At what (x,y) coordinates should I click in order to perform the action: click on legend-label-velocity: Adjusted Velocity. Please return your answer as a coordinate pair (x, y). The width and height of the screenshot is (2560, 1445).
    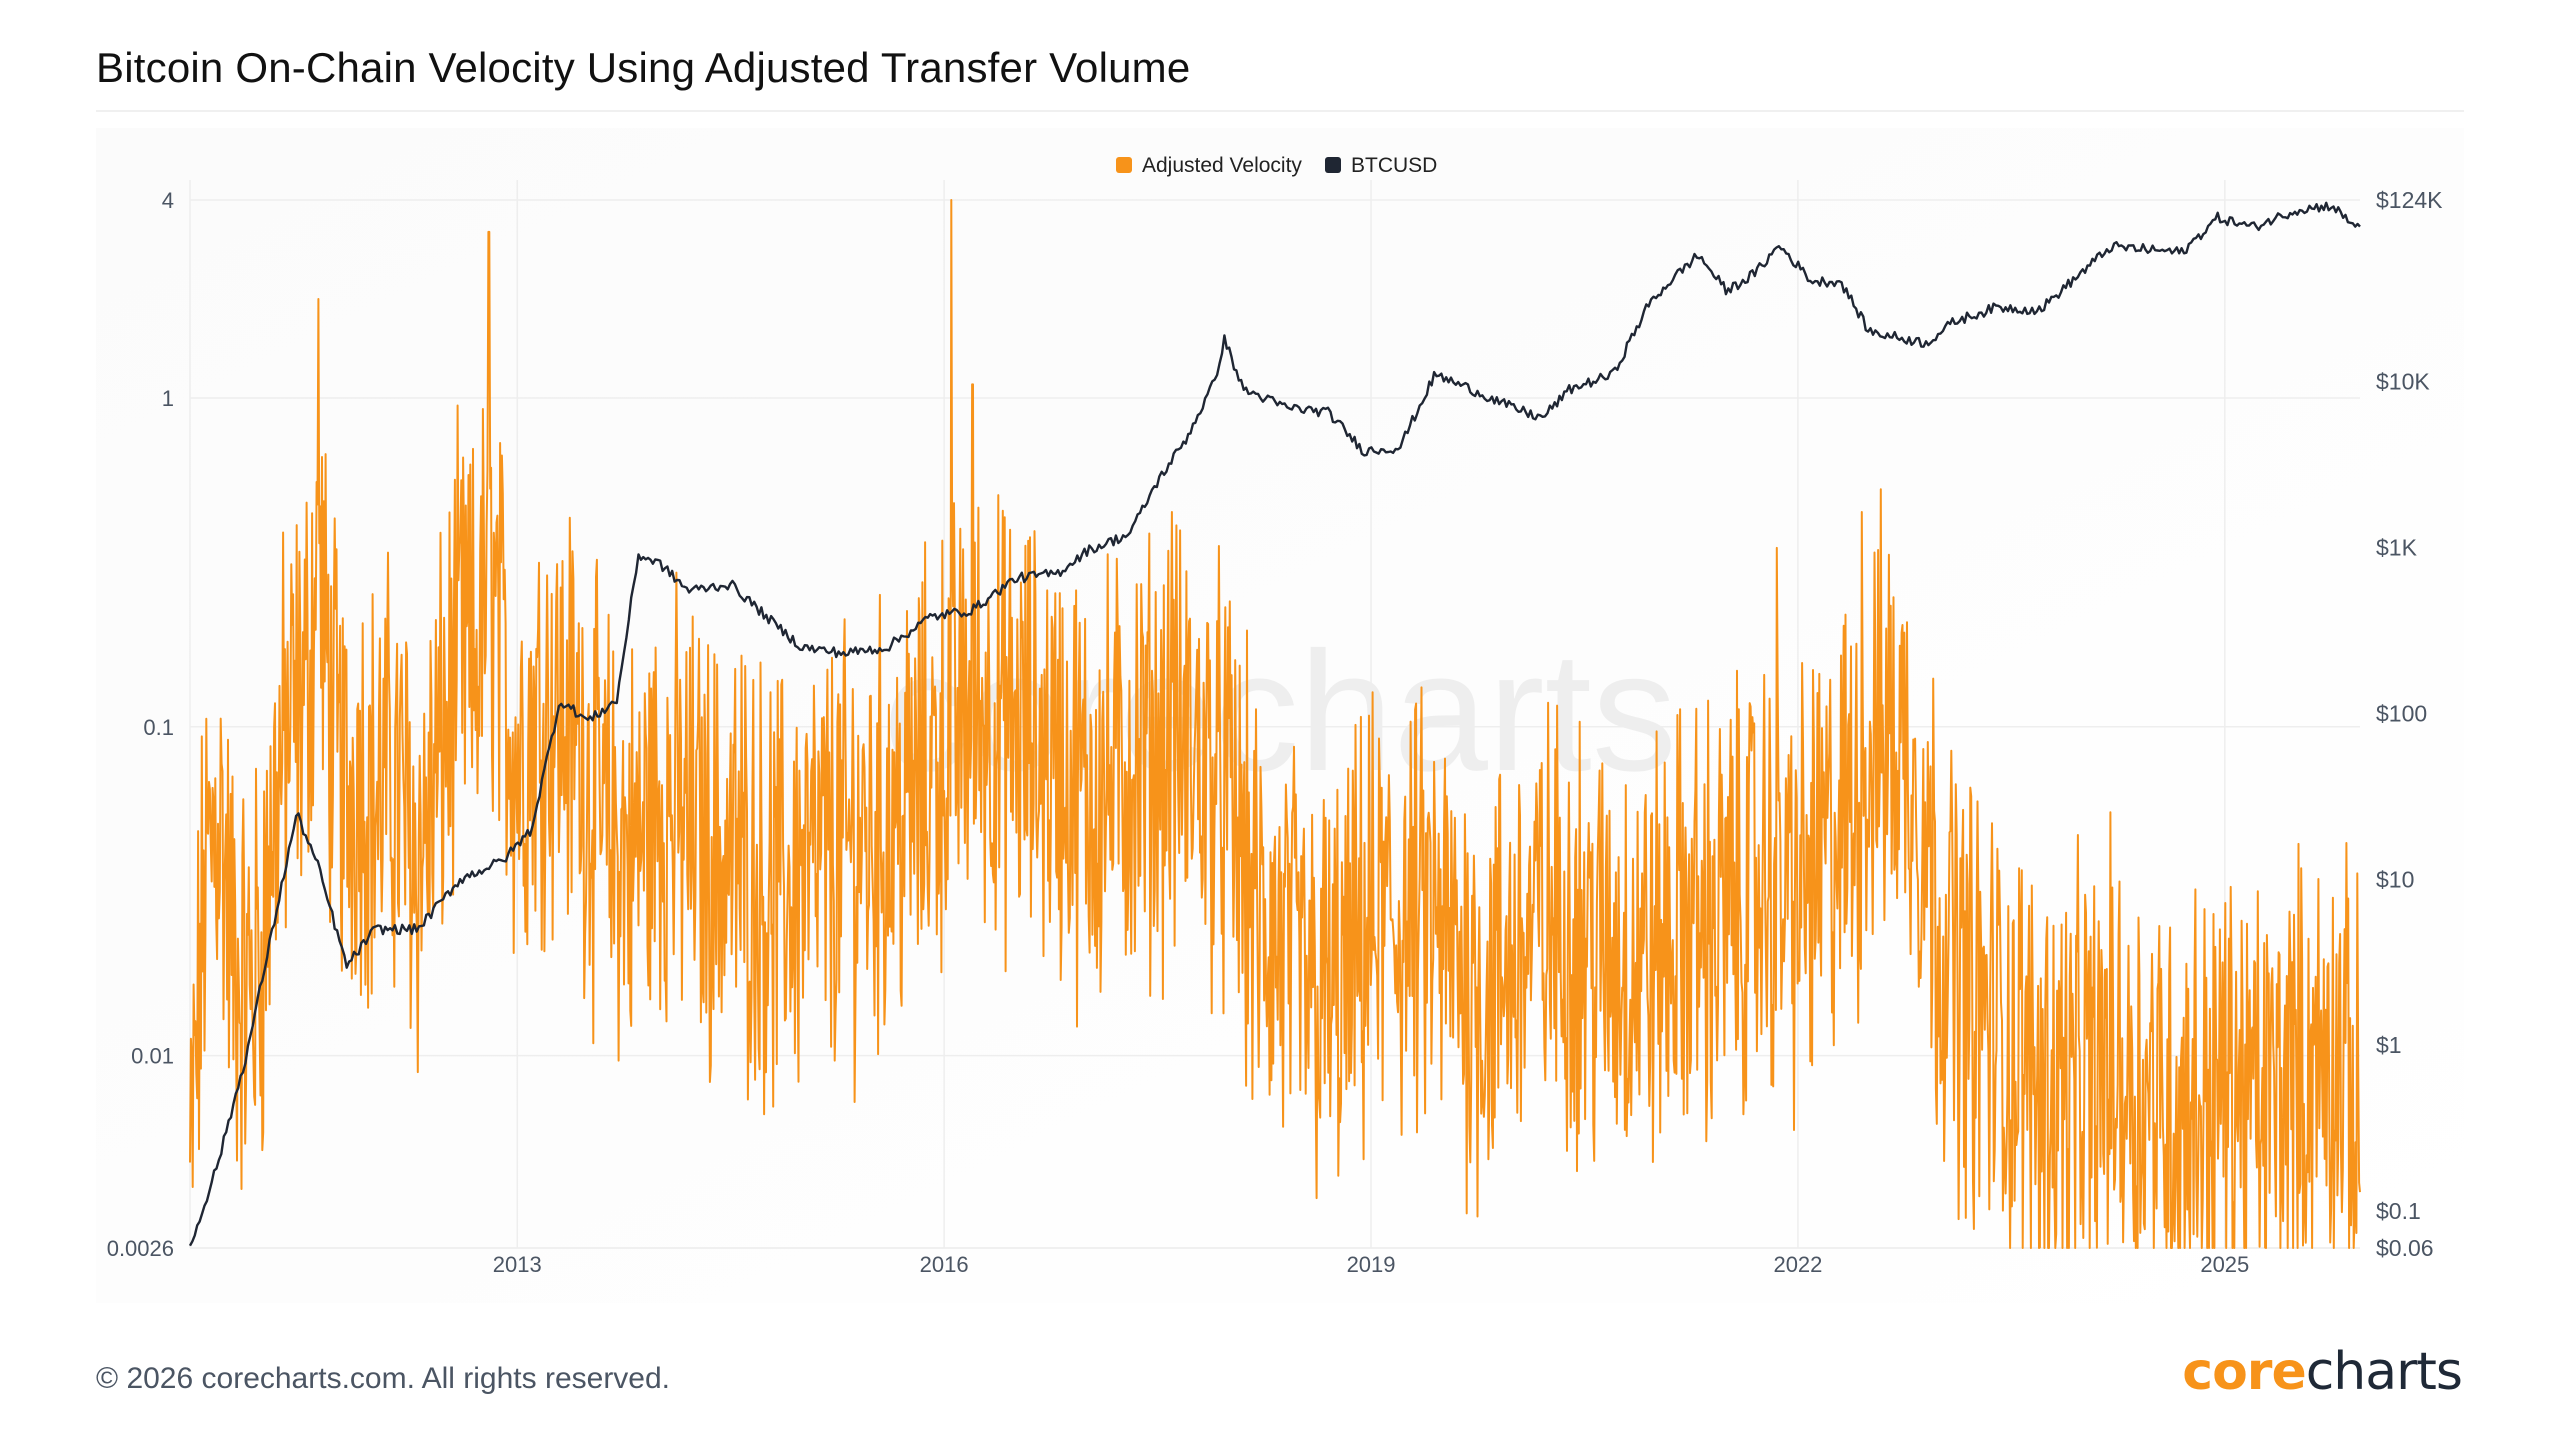
    Looking at the image, I should click on (1222, 165).